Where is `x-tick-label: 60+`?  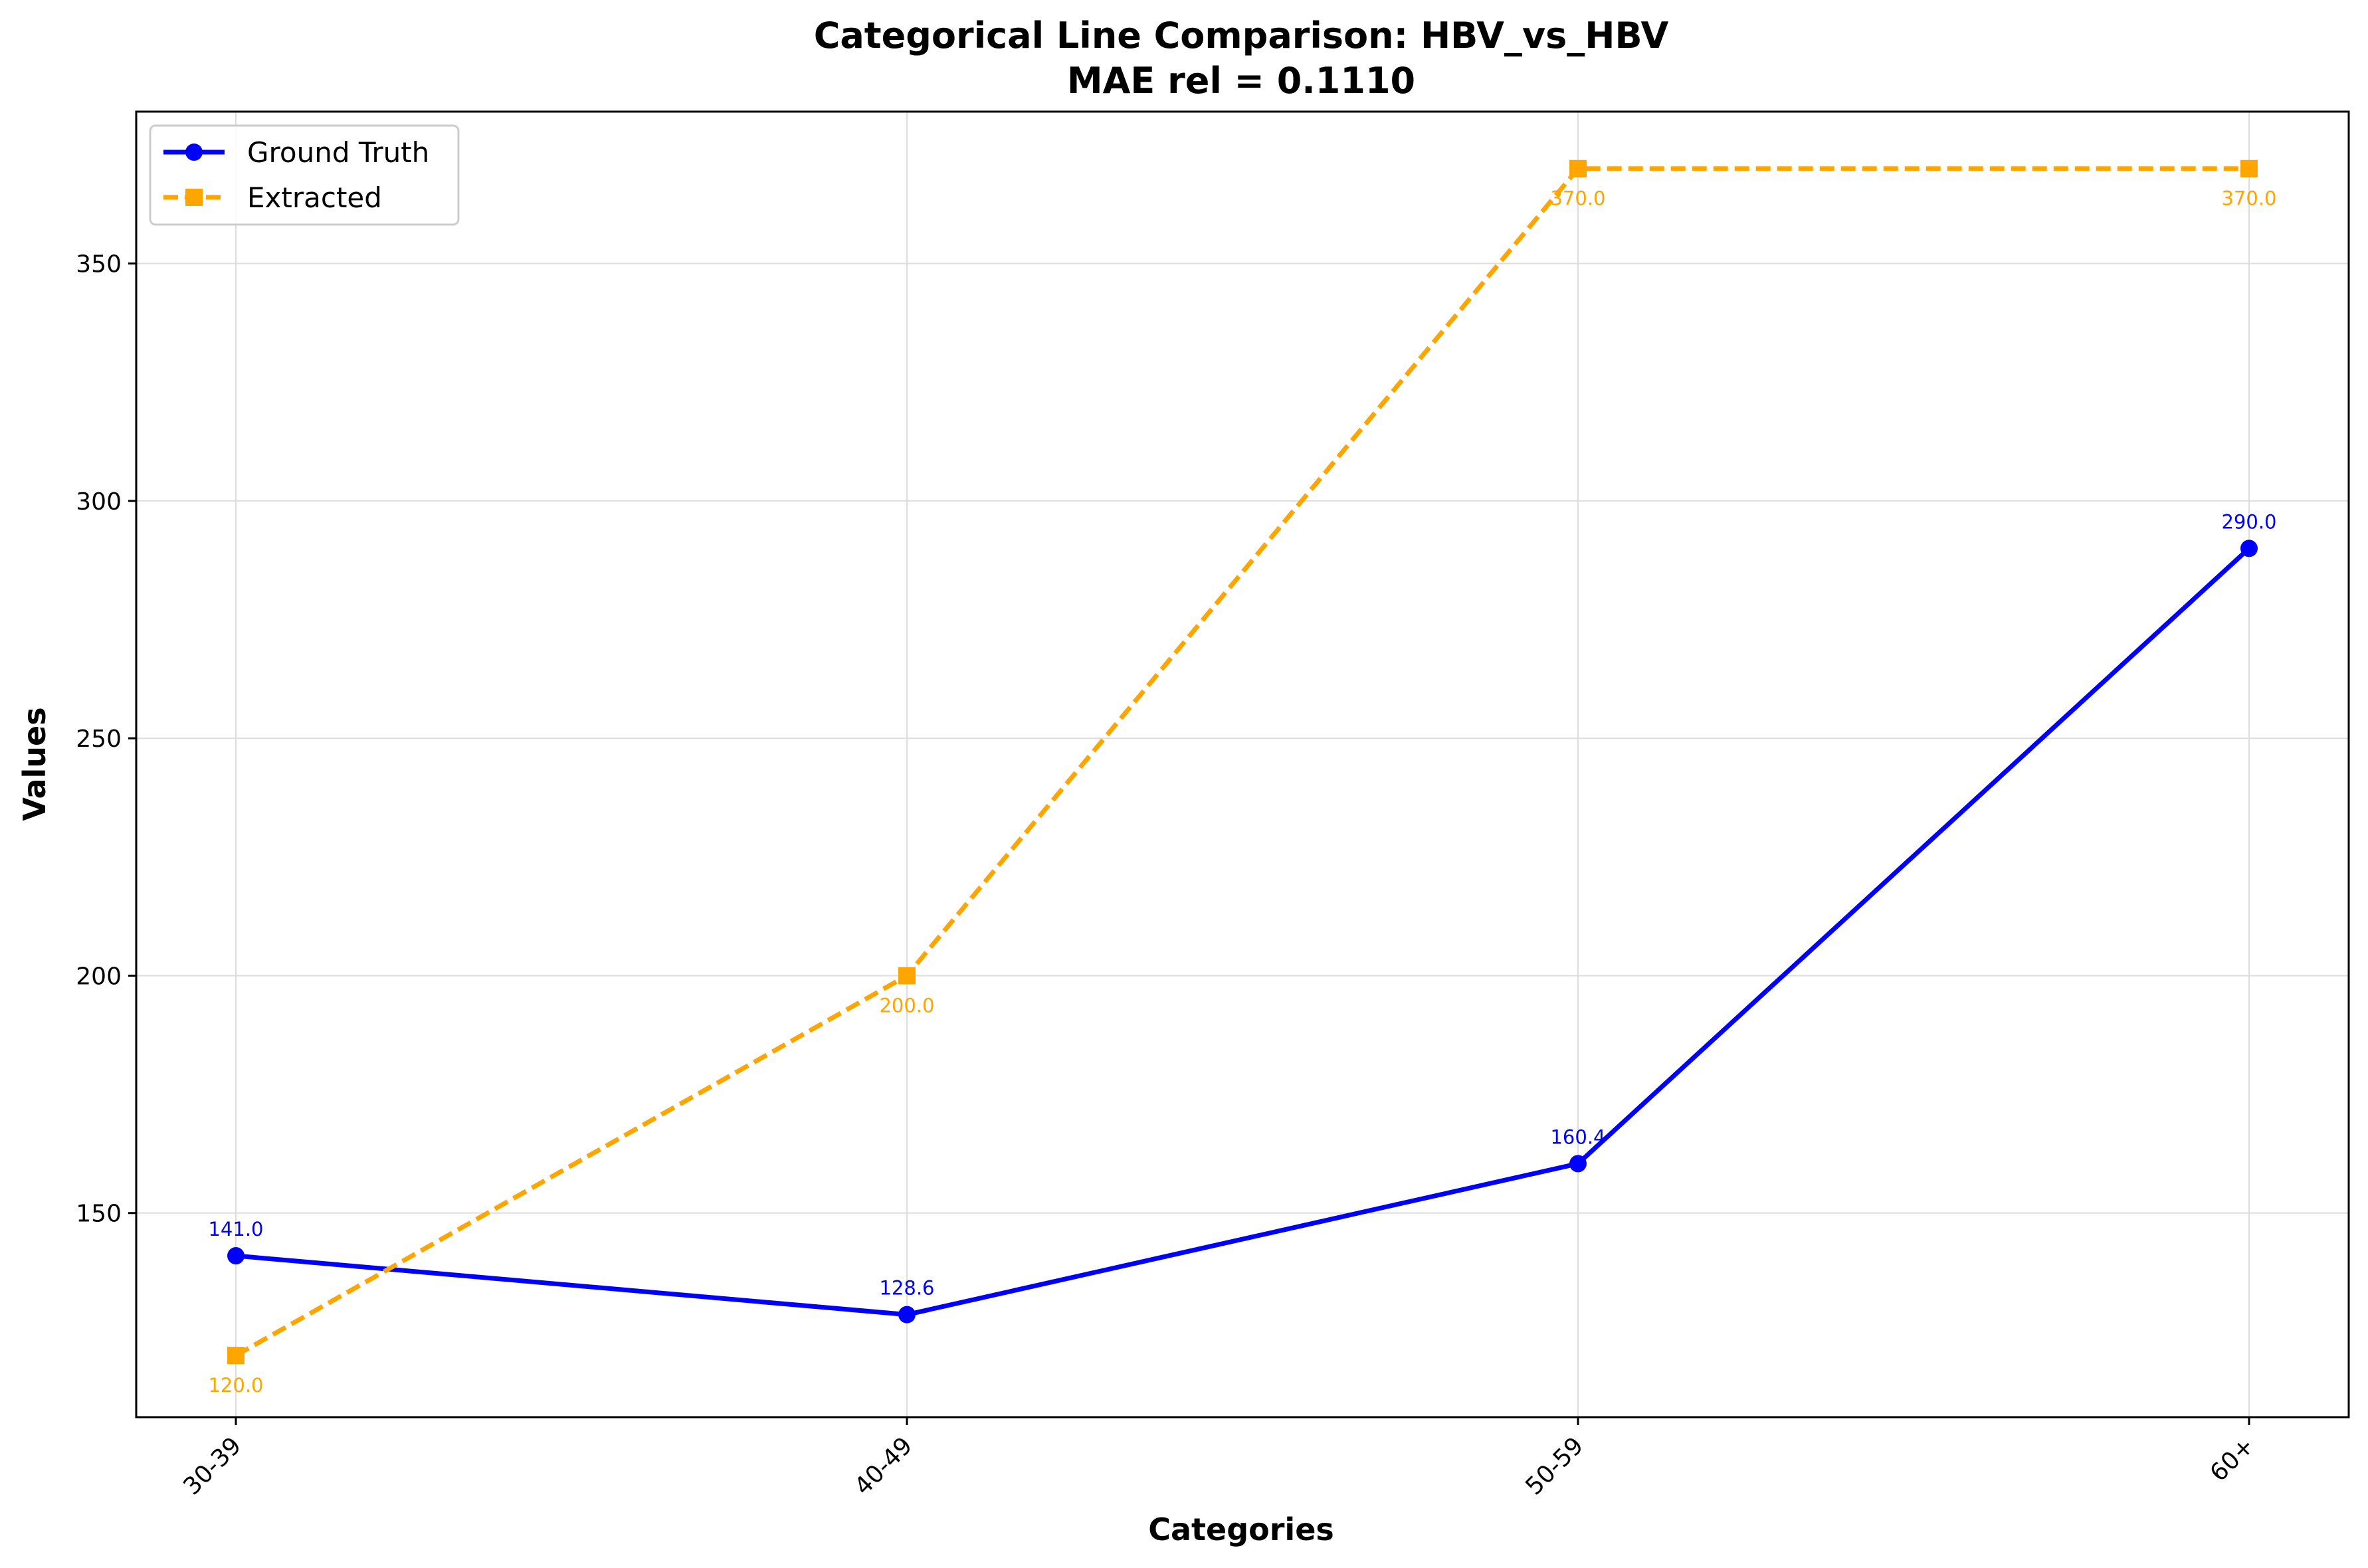 x-tick-label: 60+ is located at coordinates (2232, 1459).